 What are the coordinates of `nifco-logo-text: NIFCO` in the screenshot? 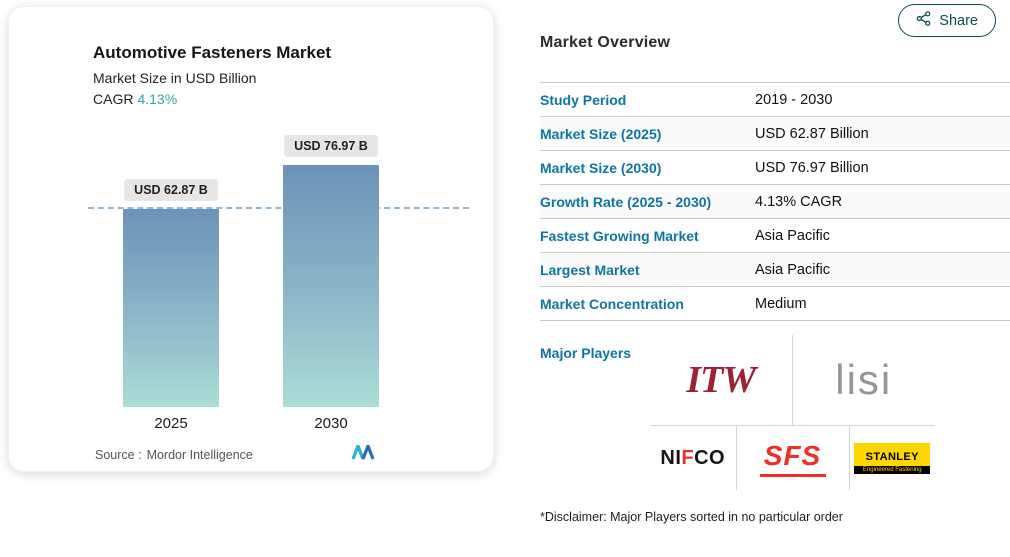 It's located at (693, 457).